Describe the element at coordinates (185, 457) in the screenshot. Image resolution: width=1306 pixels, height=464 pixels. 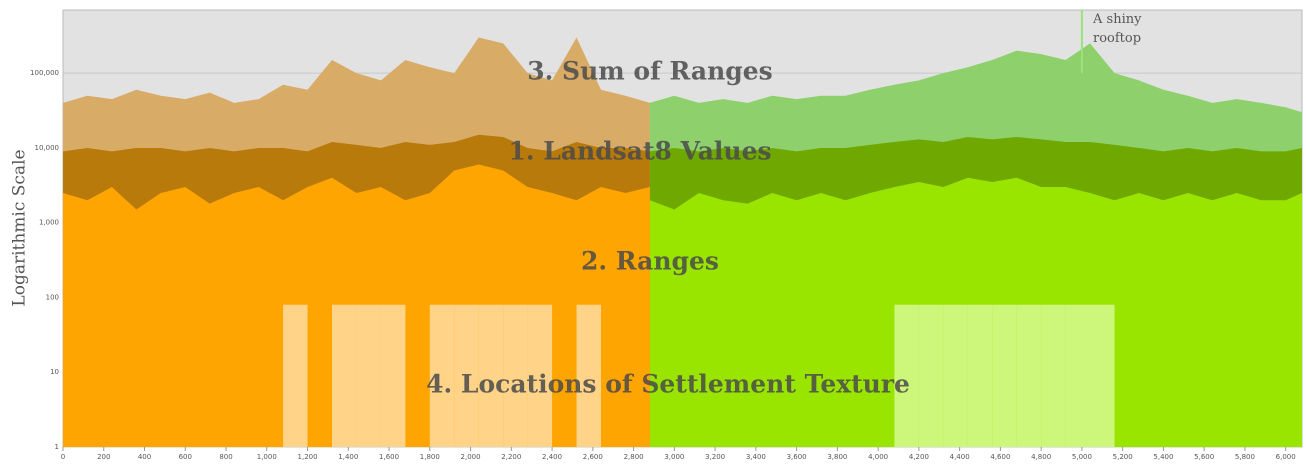
I see `x-tick-label: 600` at that location.